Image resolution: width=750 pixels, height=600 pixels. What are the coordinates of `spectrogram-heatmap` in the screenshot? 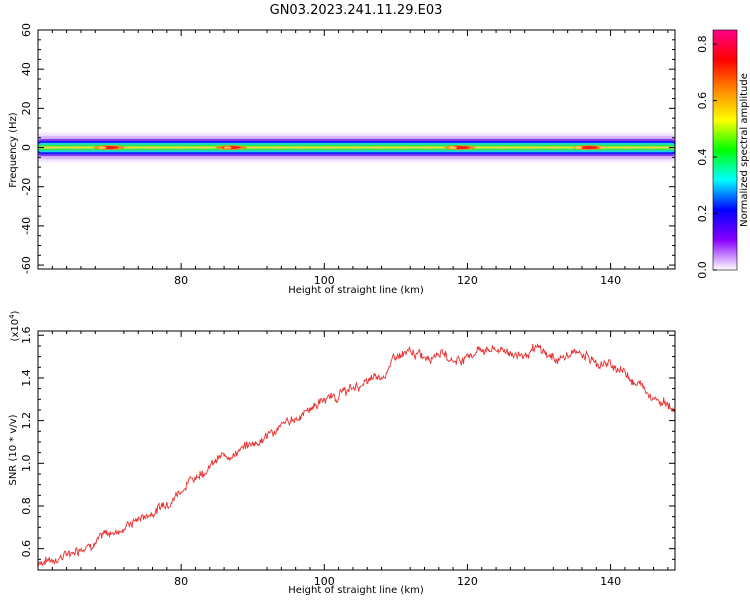 It's located at (356, 147).